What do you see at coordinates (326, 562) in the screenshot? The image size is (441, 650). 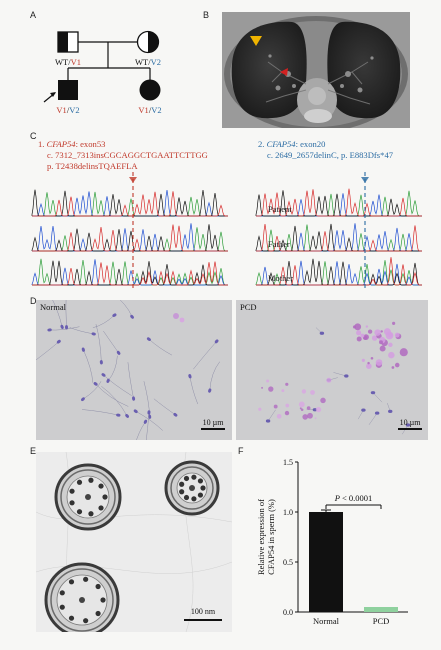 I see `bar-normal` at bounding box center [326, 562].